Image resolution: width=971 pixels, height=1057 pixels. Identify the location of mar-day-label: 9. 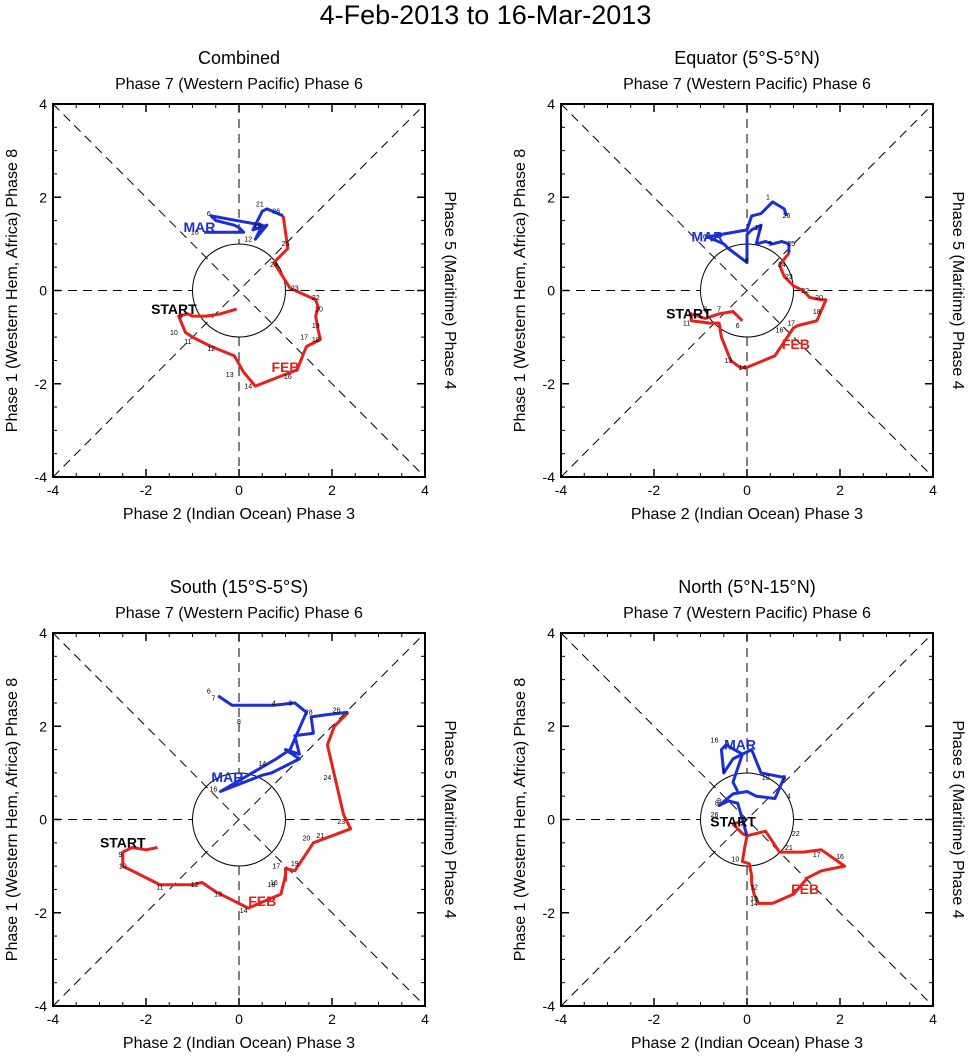
(719, 801).